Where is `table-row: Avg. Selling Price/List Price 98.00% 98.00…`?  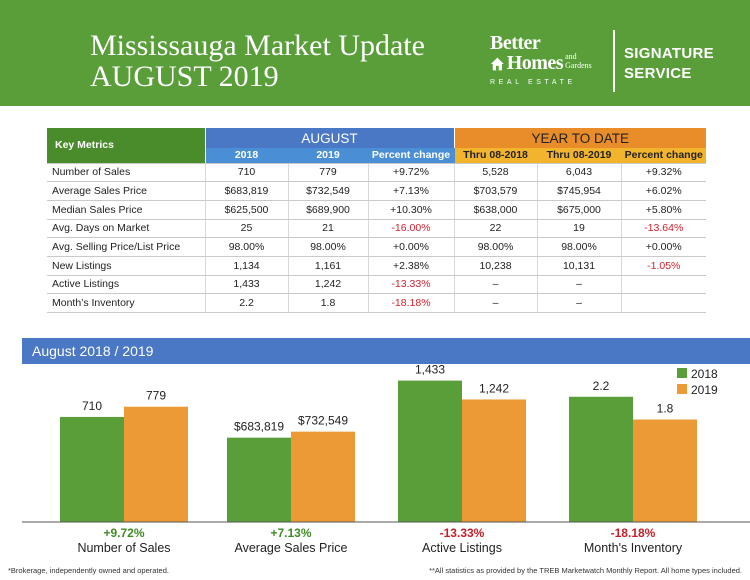
table-row: Avg. Selling Price/List Price 98.00% 98.00… is located at coordinates (376, 247).